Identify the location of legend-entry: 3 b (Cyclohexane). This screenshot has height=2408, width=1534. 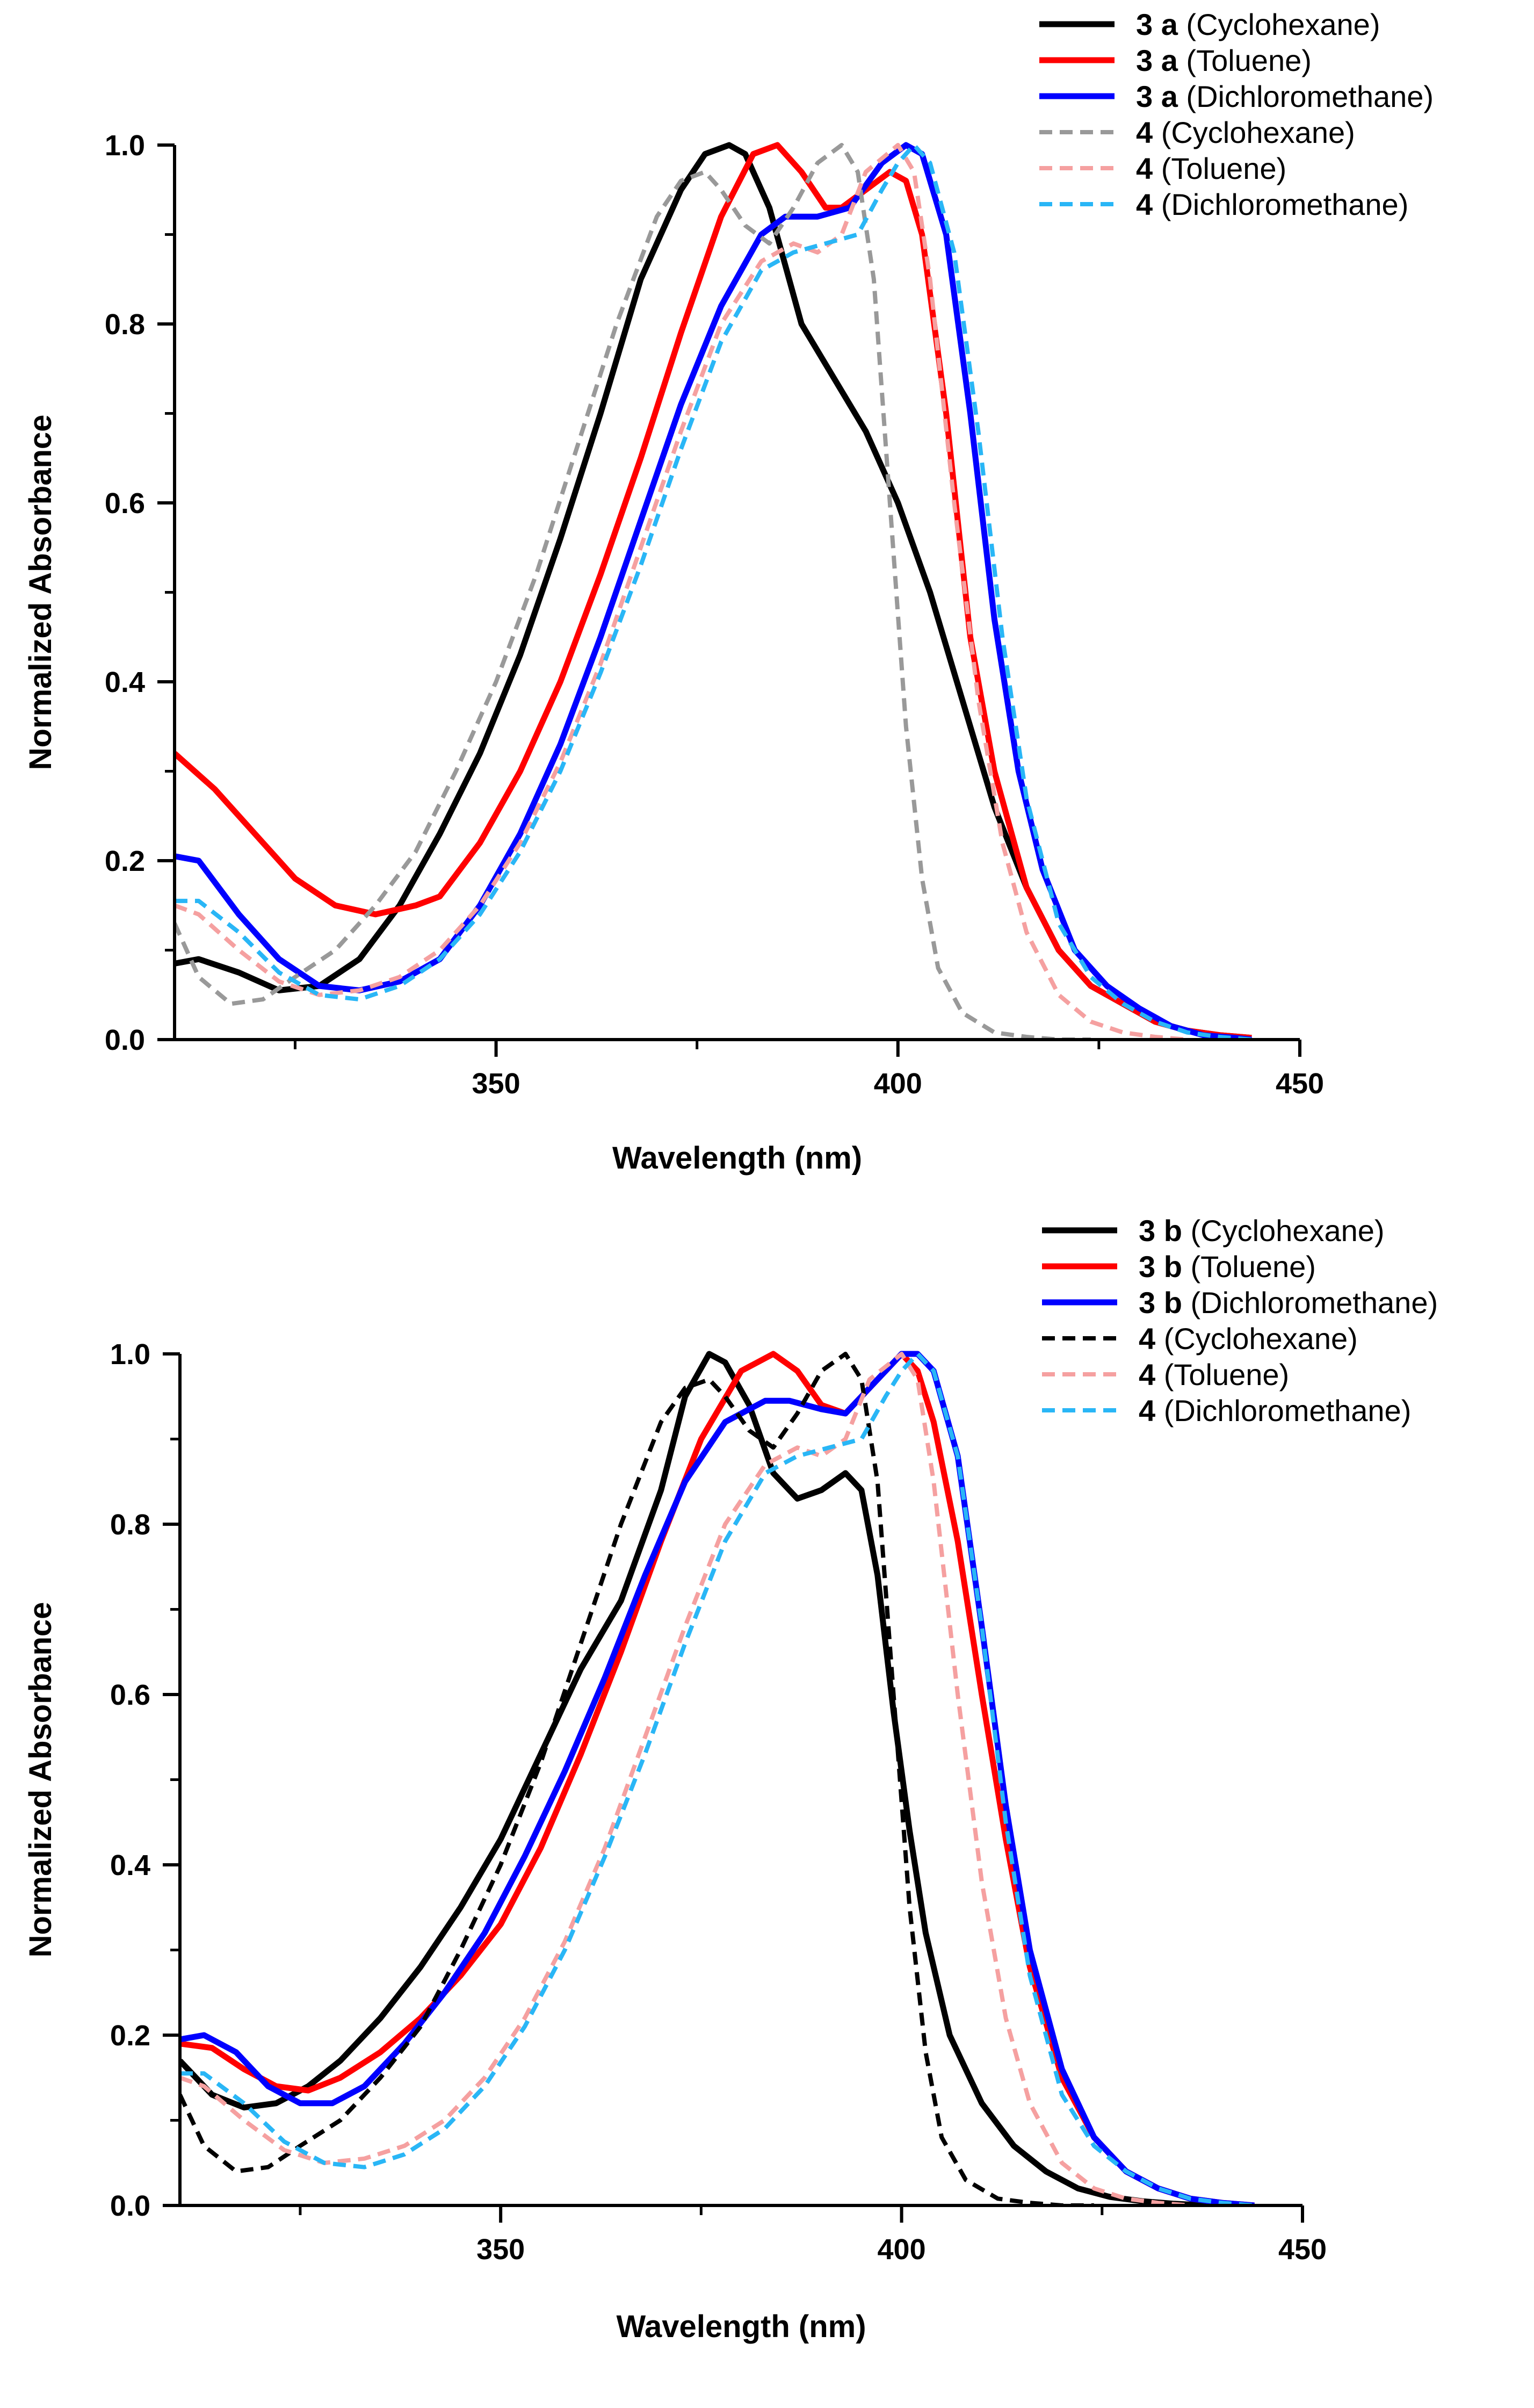
(1262, 1231).